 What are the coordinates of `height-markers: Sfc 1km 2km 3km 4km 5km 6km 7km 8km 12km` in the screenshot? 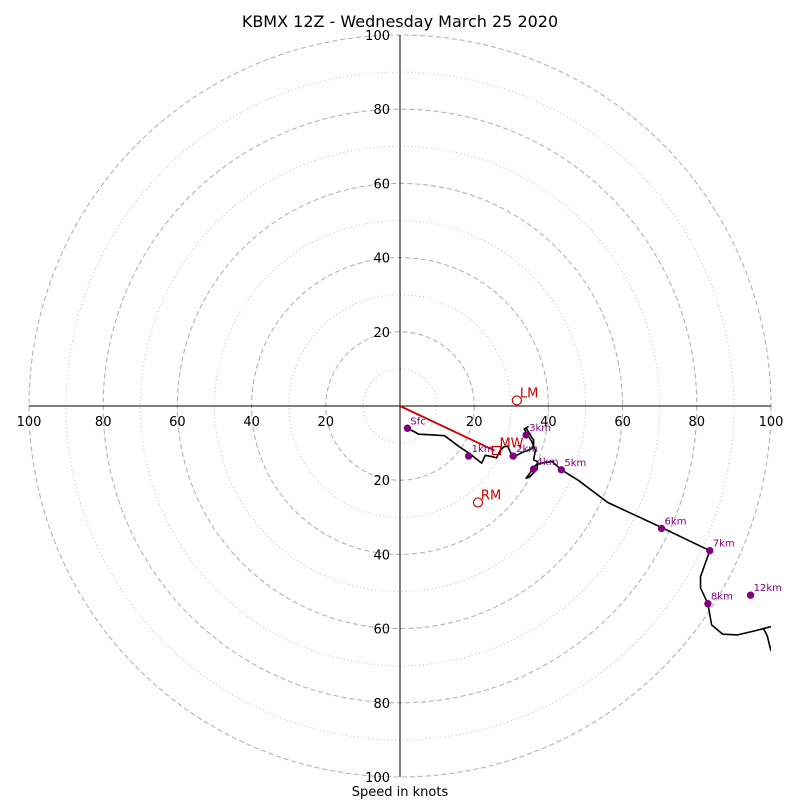 It's located at (592, 512).